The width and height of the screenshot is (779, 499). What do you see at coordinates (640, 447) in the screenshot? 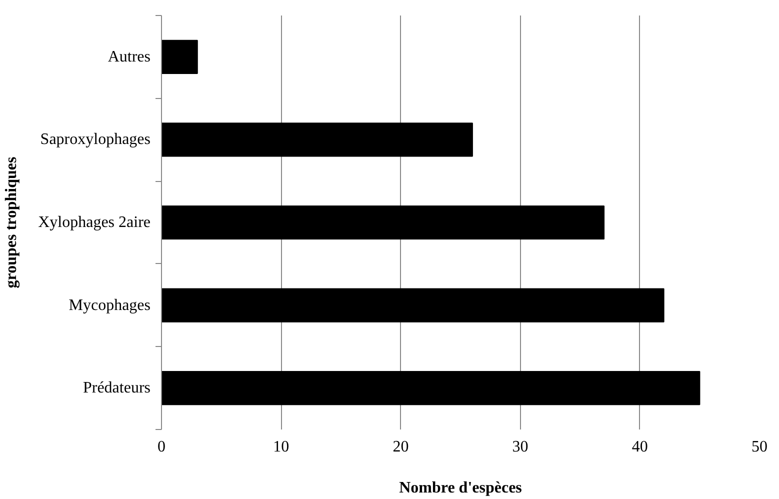
I see `x-tick-label: 40` at bounding box center [640, 447].